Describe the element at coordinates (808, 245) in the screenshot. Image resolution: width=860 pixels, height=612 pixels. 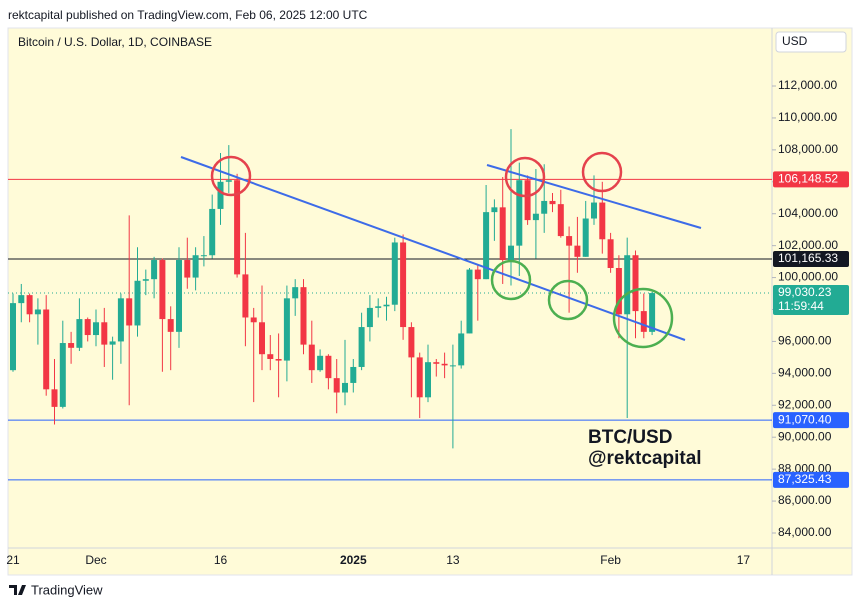
I see `y-tick-label: 102,000.00` at that location.